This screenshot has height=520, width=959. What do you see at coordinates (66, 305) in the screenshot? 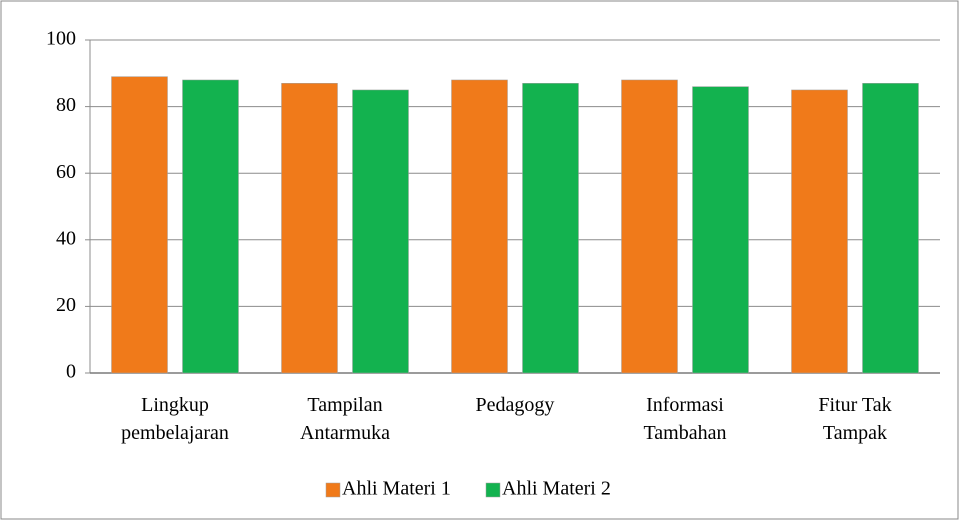
I see `y-tick-label: 20` at bounding box center [66, 305].